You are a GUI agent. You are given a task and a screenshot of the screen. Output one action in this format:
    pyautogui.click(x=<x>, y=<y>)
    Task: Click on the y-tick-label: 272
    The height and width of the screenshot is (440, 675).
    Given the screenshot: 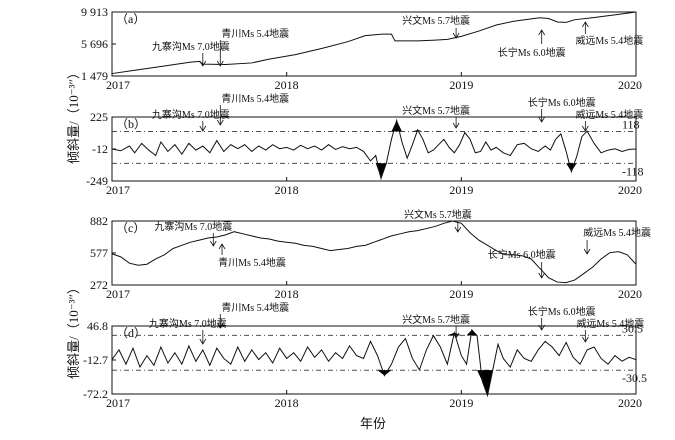 What is the action you would take?
    pyautogui.click(x=99, y=285)
    